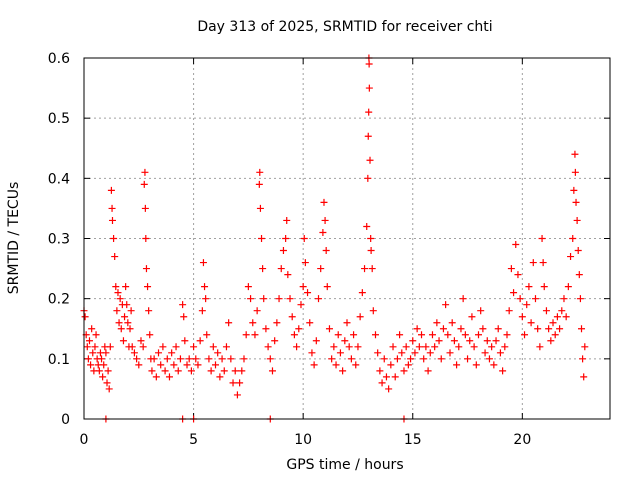  What do you see at coordinates (59, 360) in the screenshot?
I see `y-tick-label: 0.1` at bounding box center [59, 360].